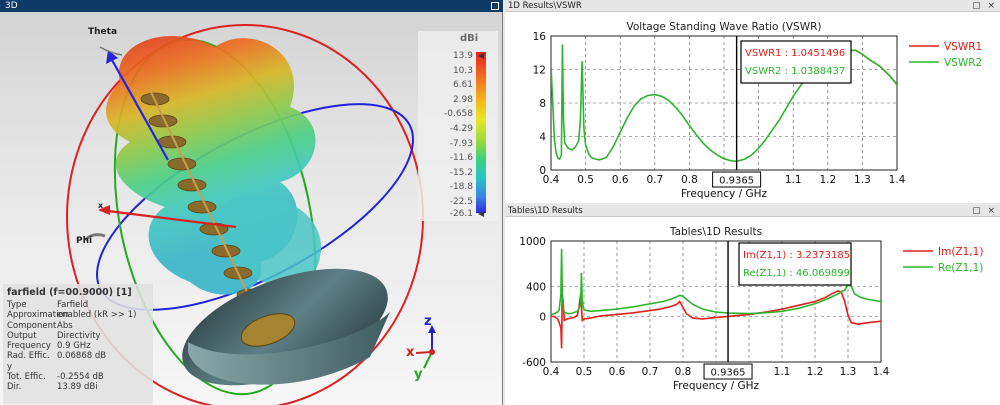 This screenshot has width=1000, height=405. What do you see at coordinates (495, 6) in the screenshot?
I see `restore-icon` at bounding box center [495, 6].